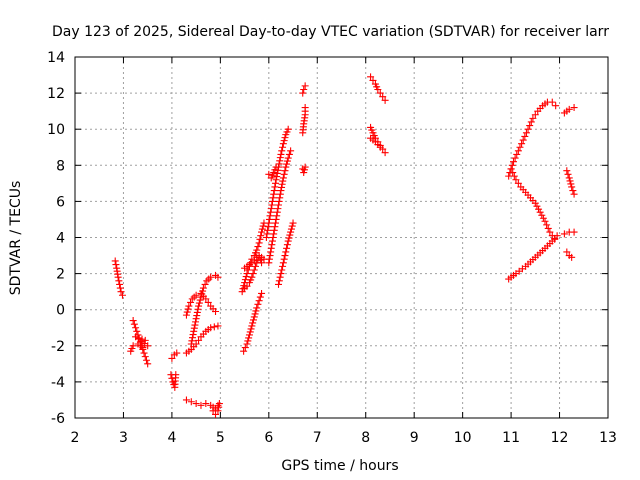  Describe the element at coordinates (414, 438) in the screenshot. I see `x-tick-label: 9` at that location.